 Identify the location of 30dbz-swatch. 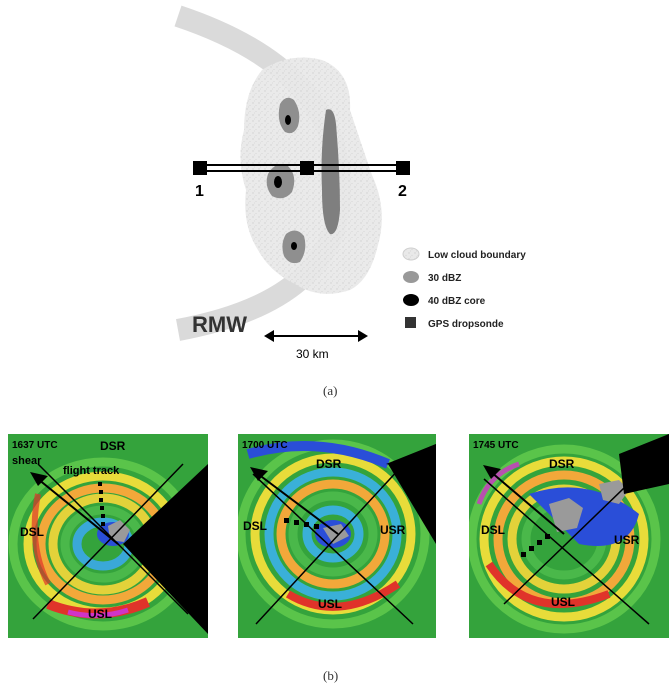
(411, 277).